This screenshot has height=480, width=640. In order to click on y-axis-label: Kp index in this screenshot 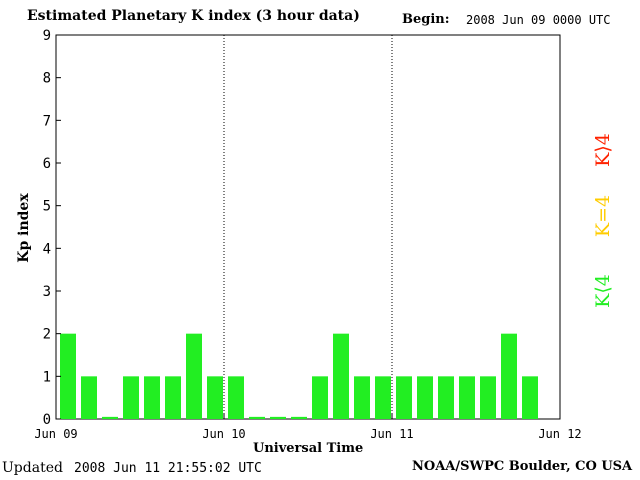, I will do `click(24, 228)`.